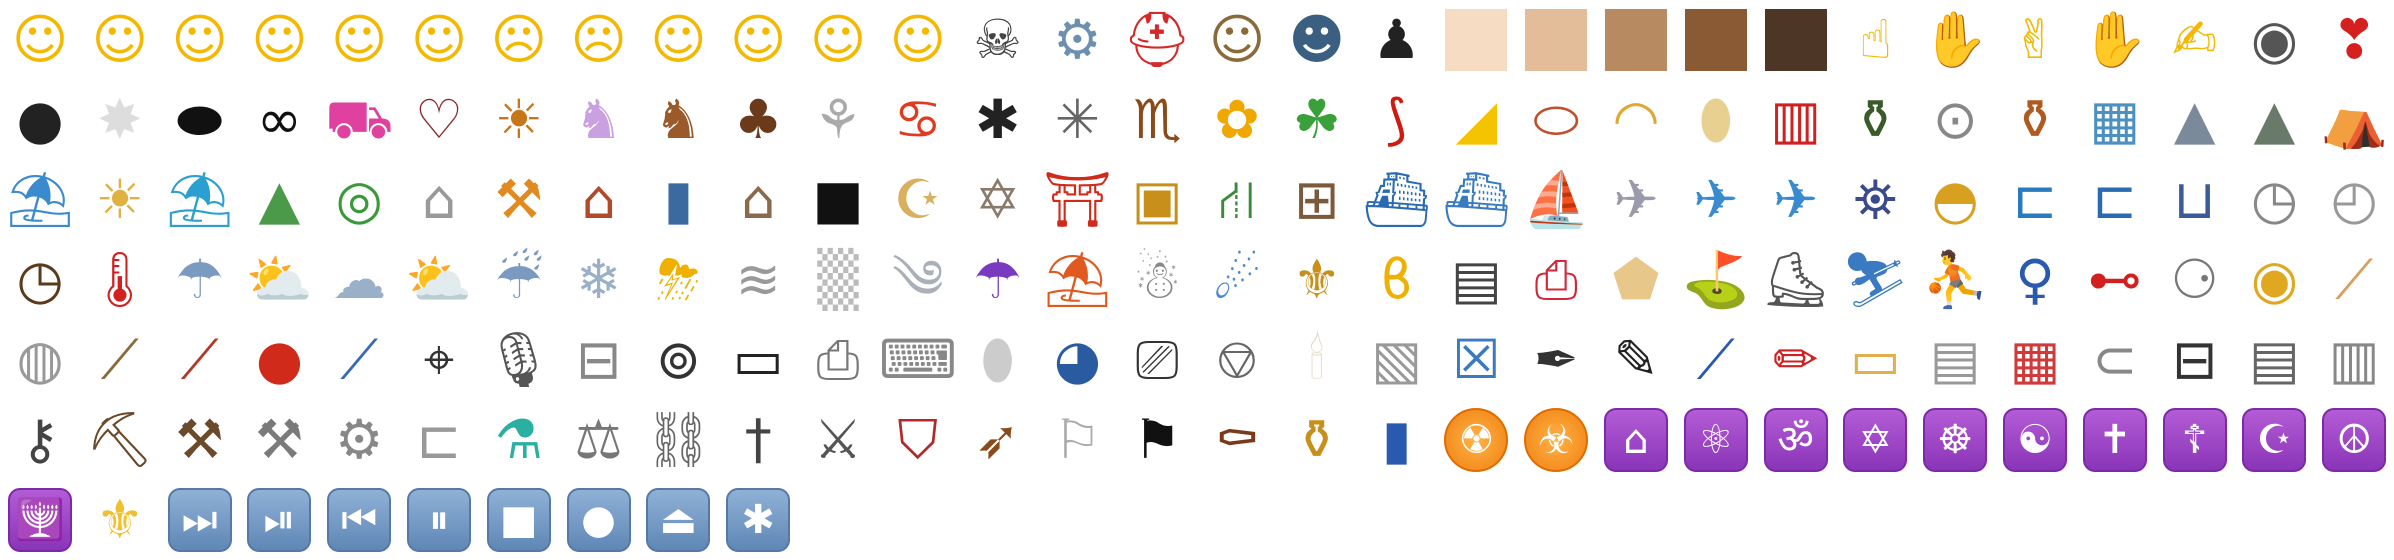 The image size is (2394, 560). What do you see at coordinates (1476, 40) in the screenshot?
I see `skin-tone-1-cell` at bounding box center [1476, 40].